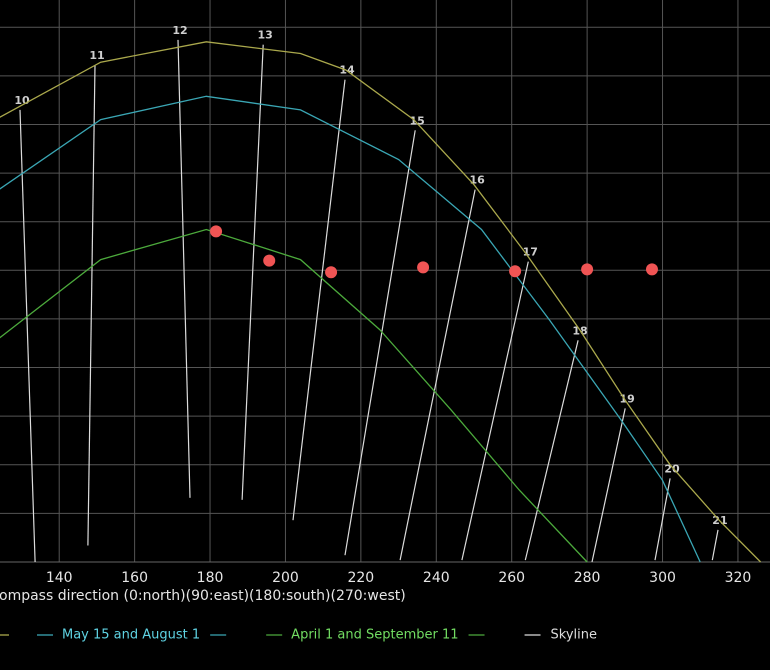  I want to click on x-tick-label: 300, so click(662, 578).